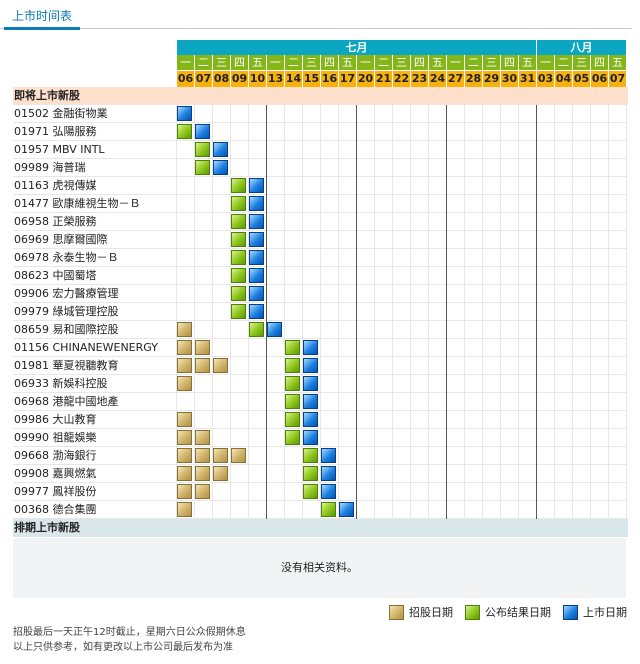 The height and width of the screenshot is (664, 640). What do you see at coordinates (55, 456) in the screenshot?
I see `stock-row-label: 09668 渤海銀行` at bounding box center [55, 456].